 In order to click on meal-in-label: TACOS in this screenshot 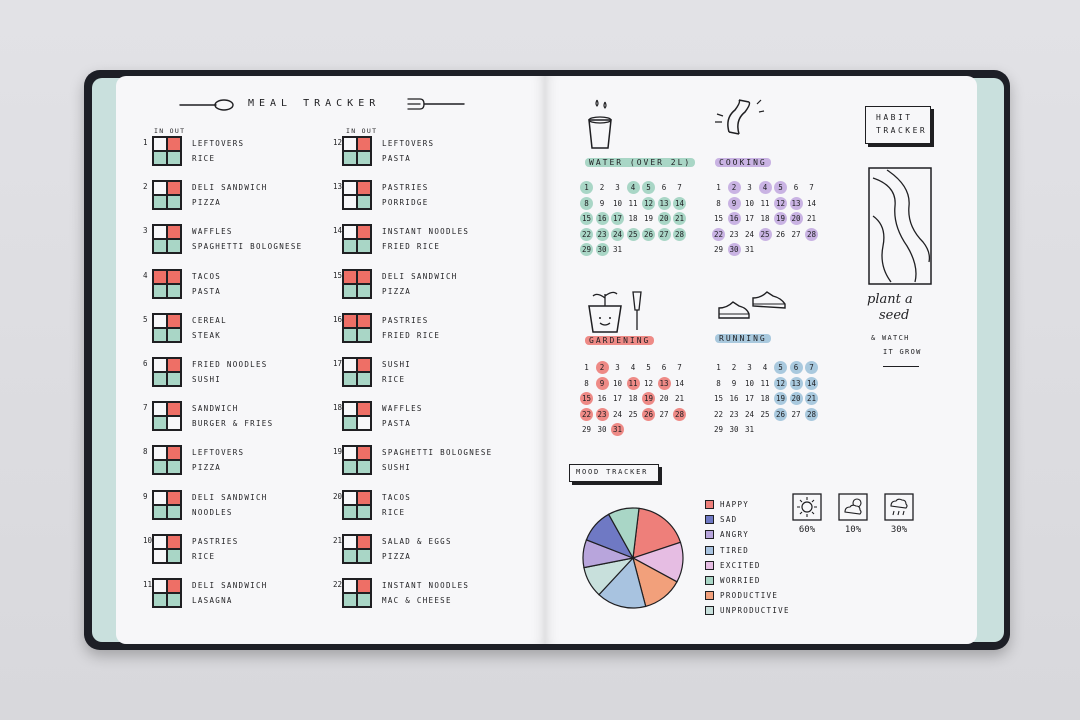, I will do `click(207, 276)`.